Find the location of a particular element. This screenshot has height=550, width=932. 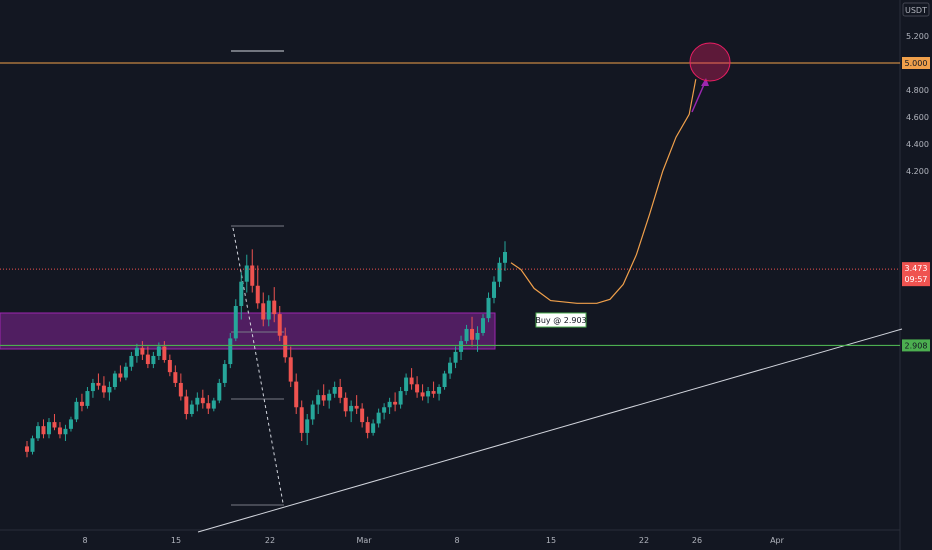

target-price-tag is located at coordinates (916, 63).